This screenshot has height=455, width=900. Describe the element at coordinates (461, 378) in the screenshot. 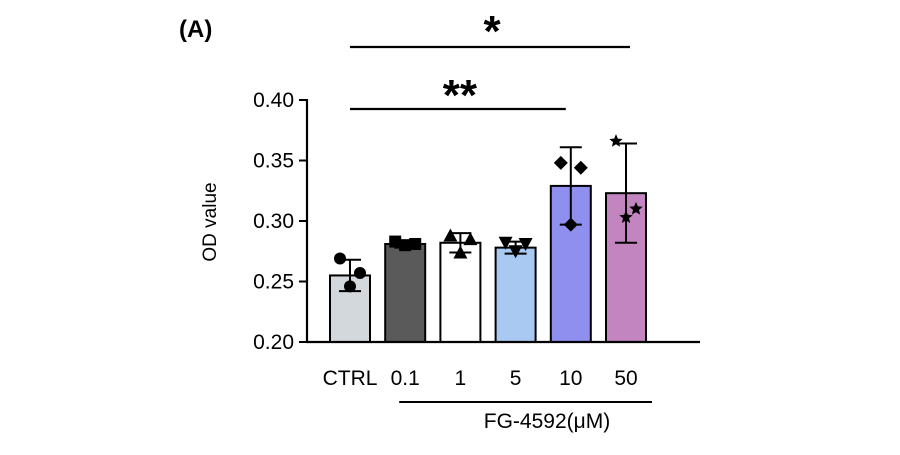

I see `x-tick-label: 1` at that location.